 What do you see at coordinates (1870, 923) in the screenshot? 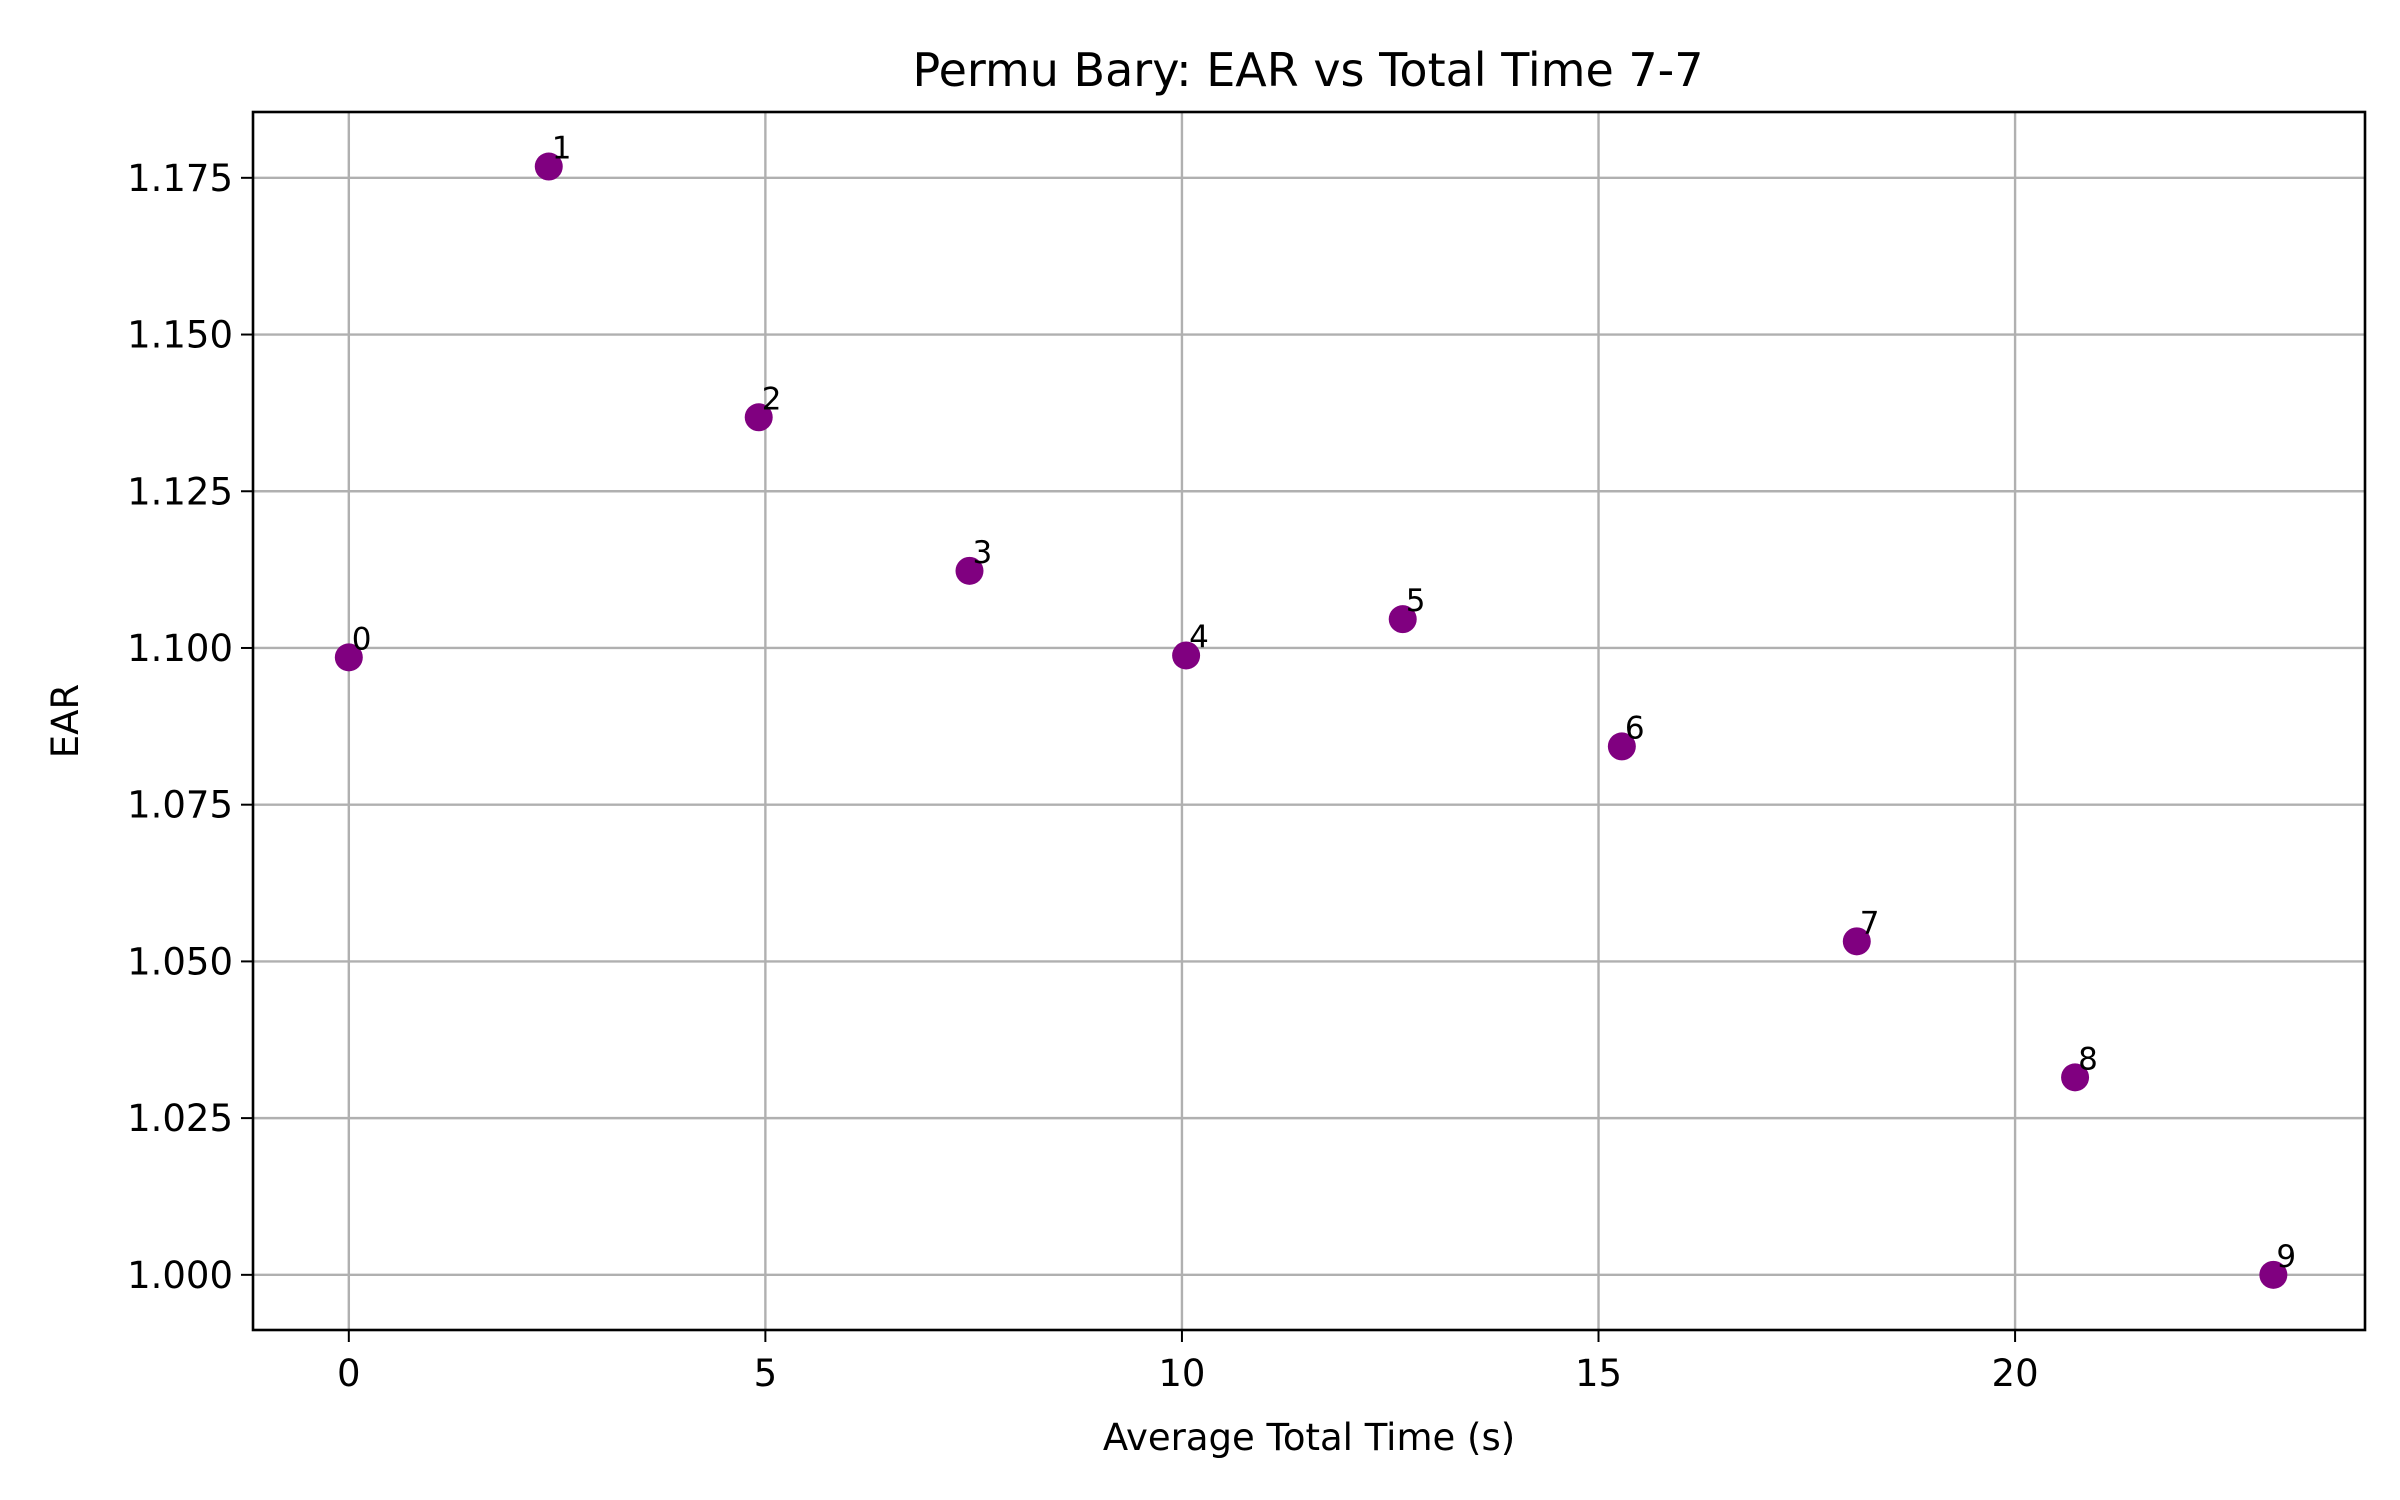
I see `data-point-label: 7` at bounding box center [1870, 923].